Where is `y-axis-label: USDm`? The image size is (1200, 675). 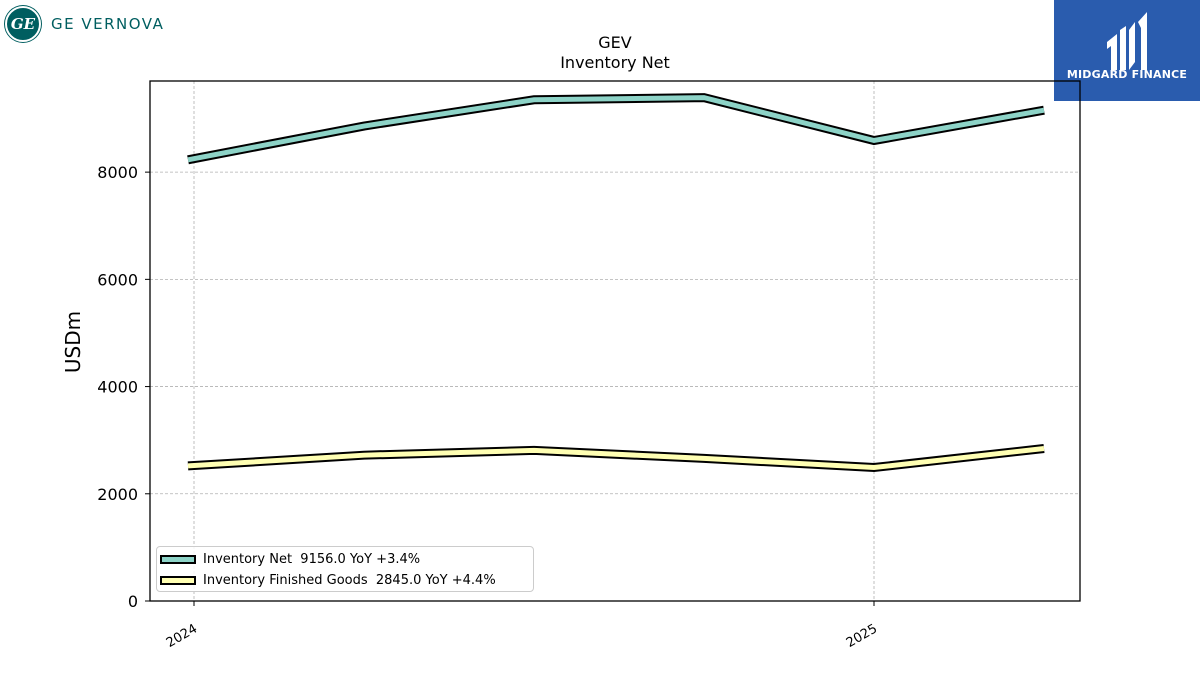
y-axis-label: USDm is located at coordinates (73, 342).